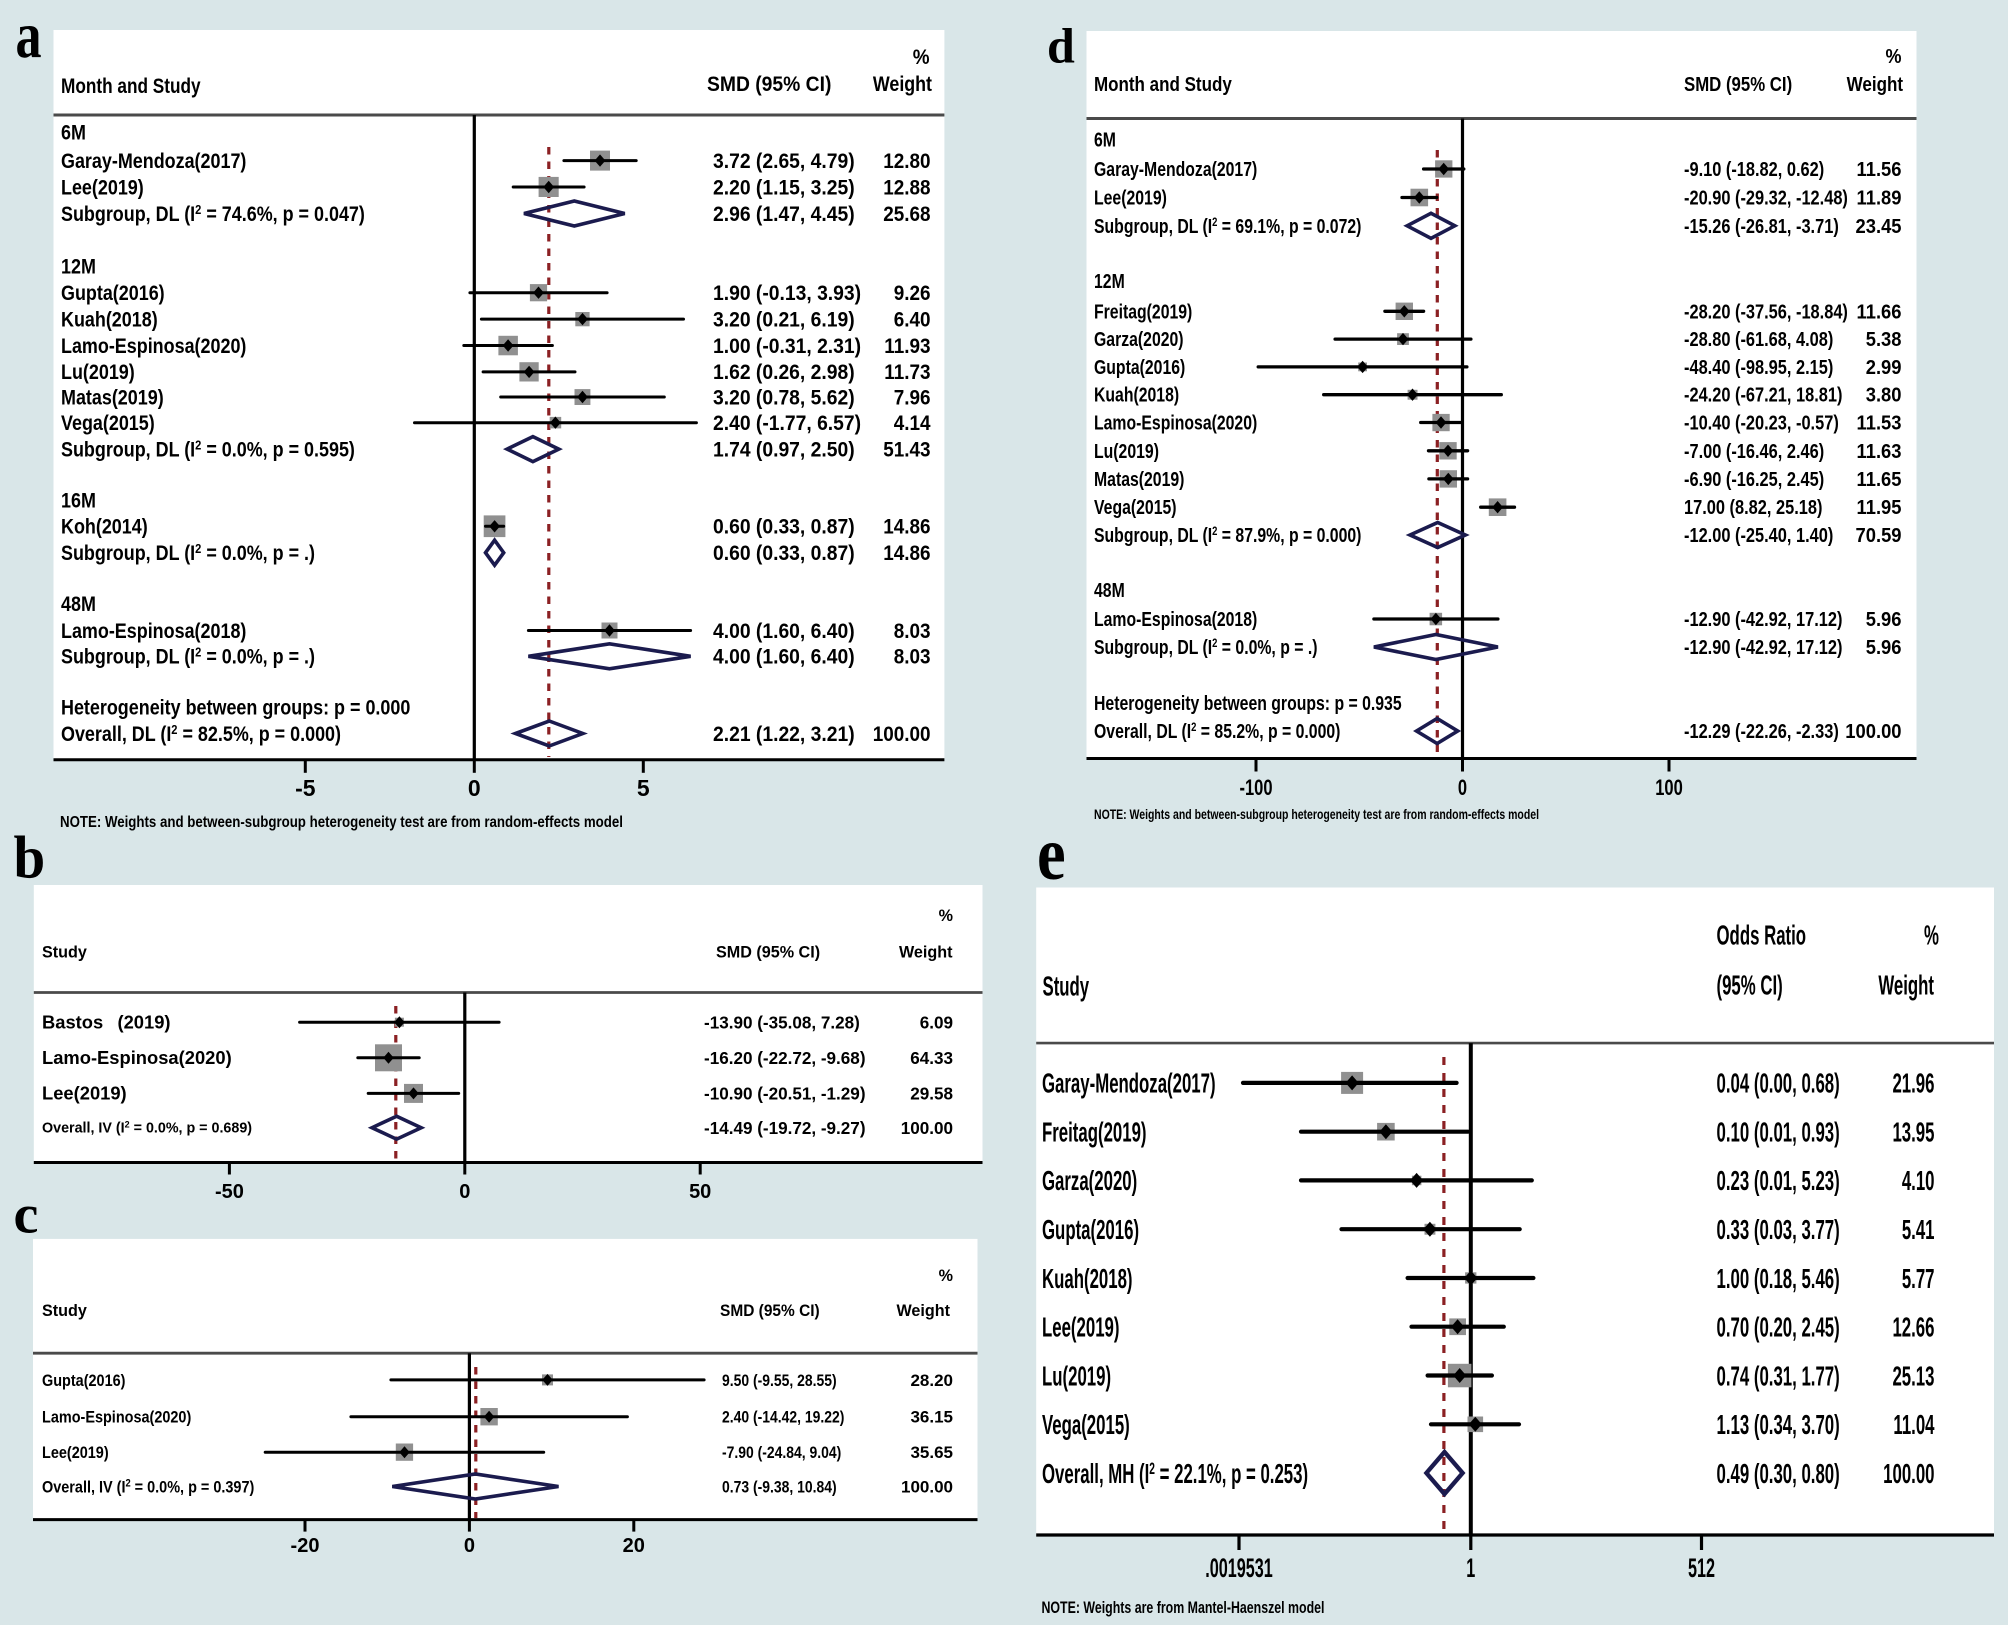 The height and width of the screenshot is (1625, 2008). Describe the element at coordinates (1913, 1376) in the screenshot. I see `svg-text: 25.13` at that location.